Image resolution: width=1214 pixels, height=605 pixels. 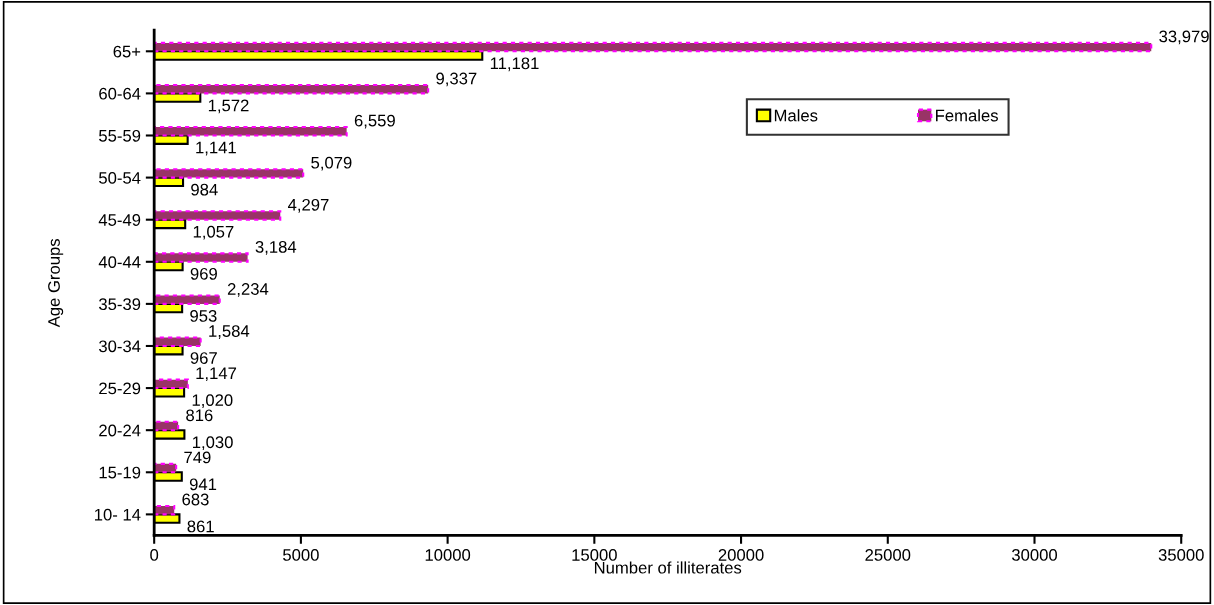 What do you see at coordinates (276, 247) in the screenshot?
I see `data-label: 3,184` at bounding box center [276, 247].